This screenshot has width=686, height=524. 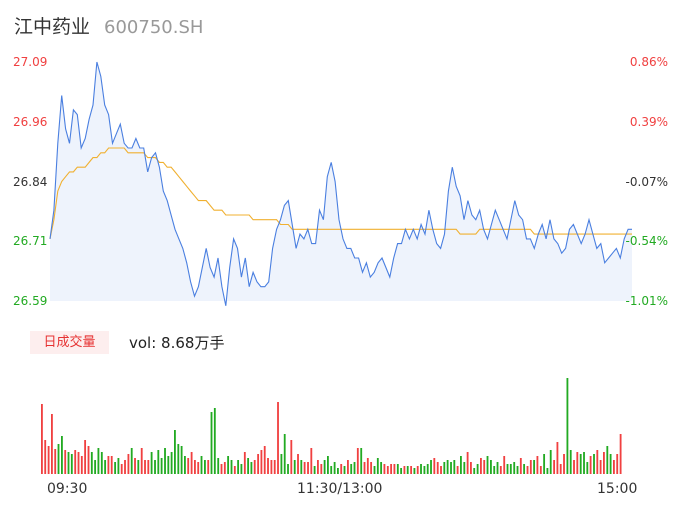 I want to click on volume-value: vol: 8.68万手, so click(x=177, y=343).